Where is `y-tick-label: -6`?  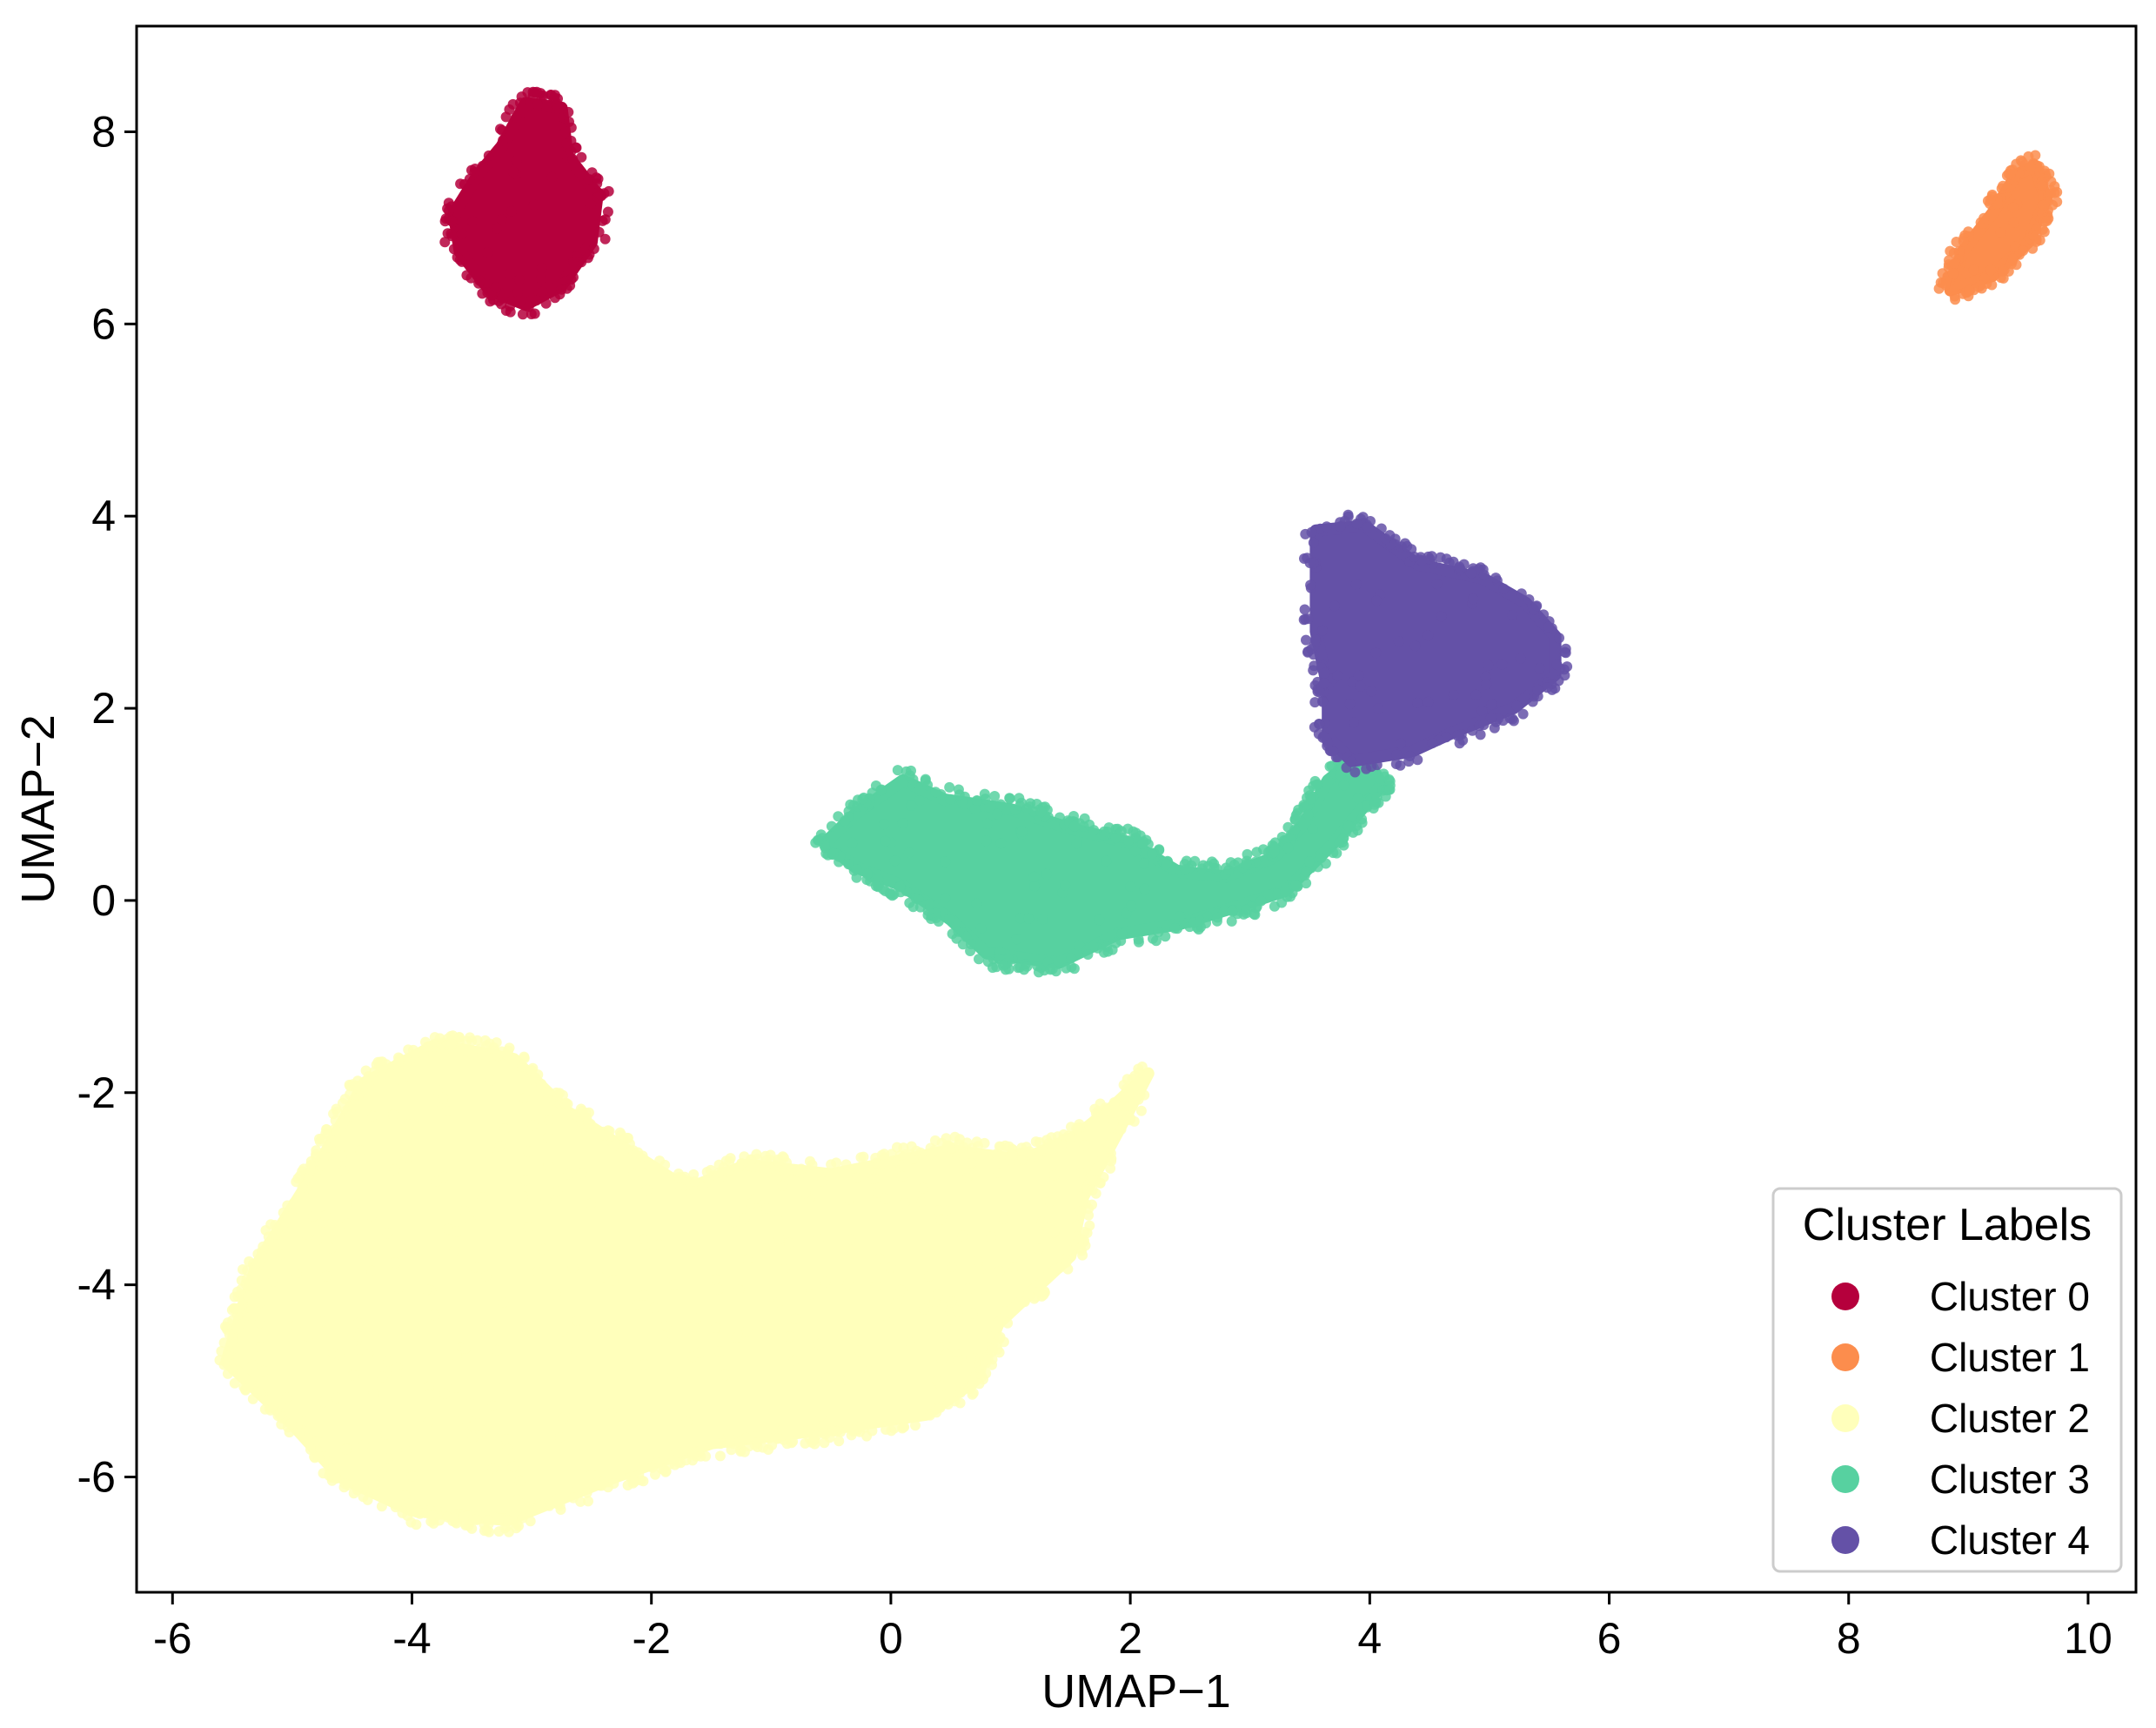
y-tick-label: -6 is located at coordinates (96, 1476).